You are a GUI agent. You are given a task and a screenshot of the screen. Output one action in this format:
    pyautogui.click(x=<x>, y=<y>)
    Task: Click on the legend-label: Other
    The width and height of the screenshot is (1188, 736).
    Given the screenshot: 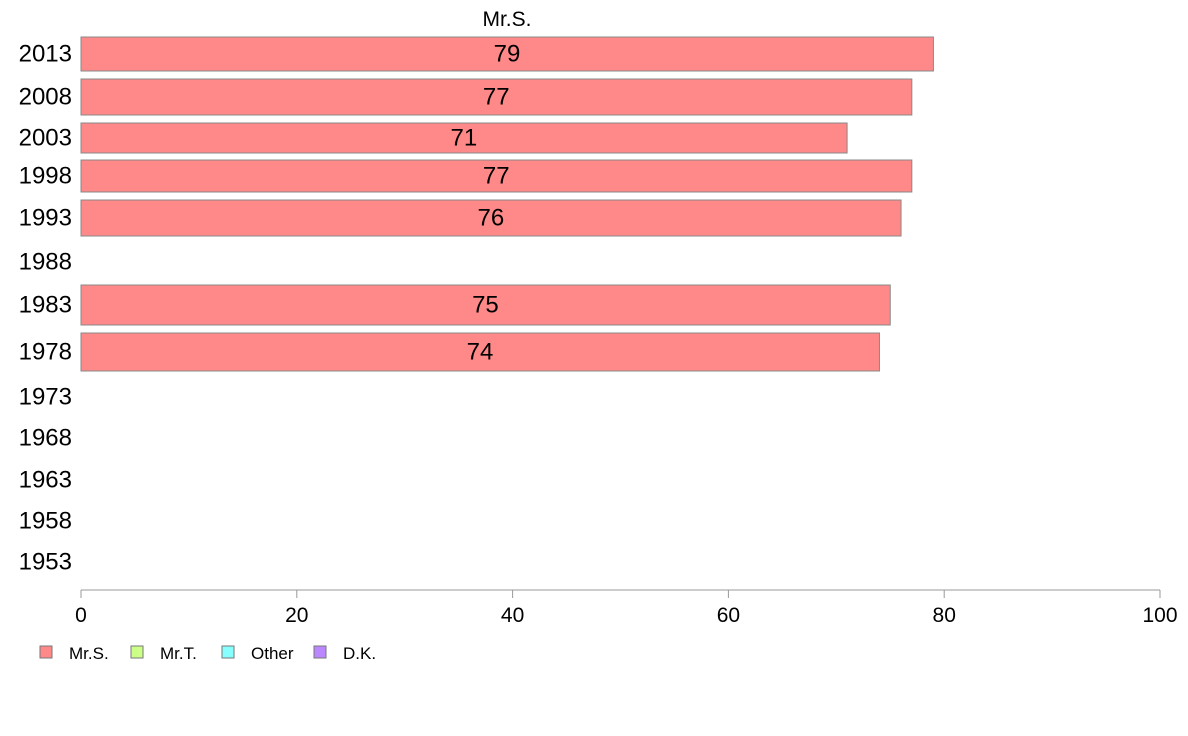 What is the action you would take?
    pyautogui.click(x=272, y=653)
    